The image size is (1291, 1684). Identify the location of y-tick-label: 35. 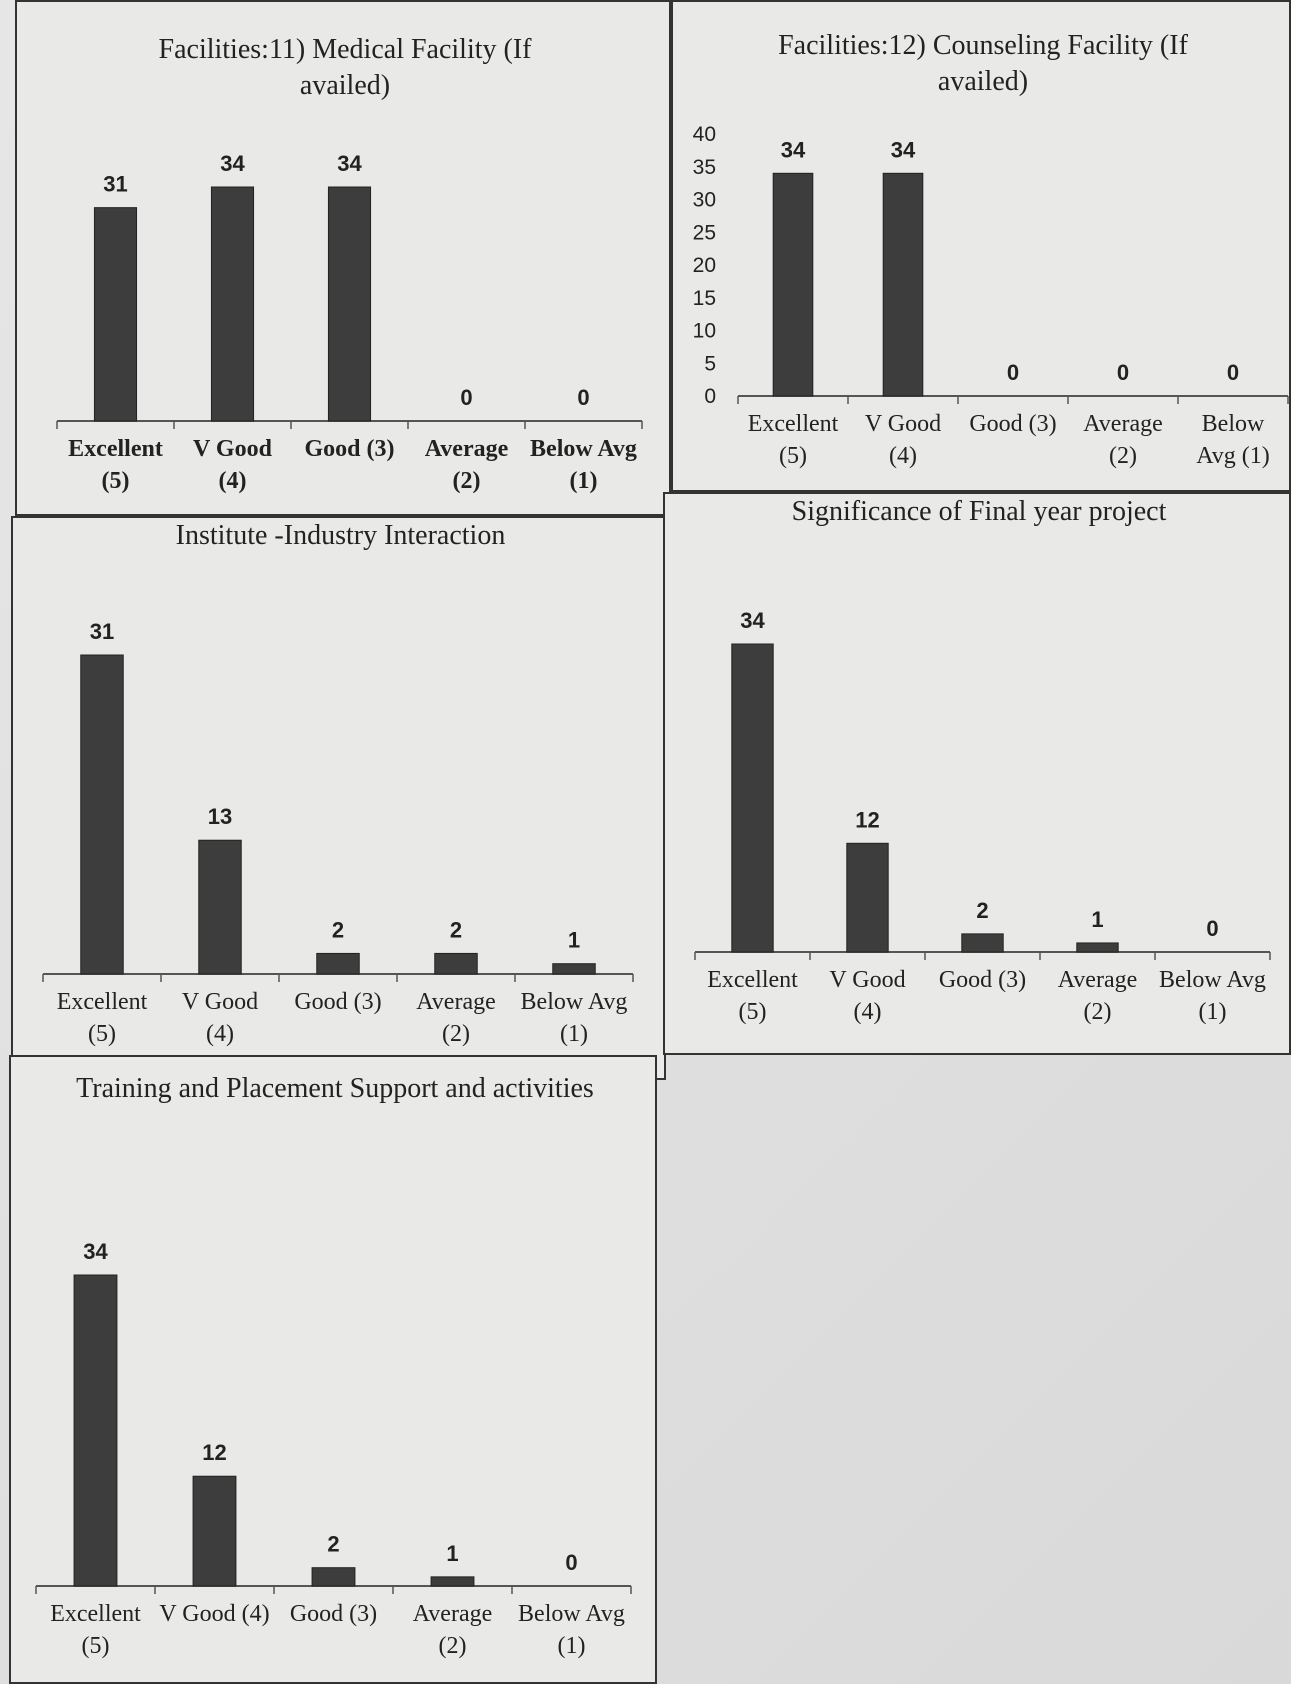
(704, 167).